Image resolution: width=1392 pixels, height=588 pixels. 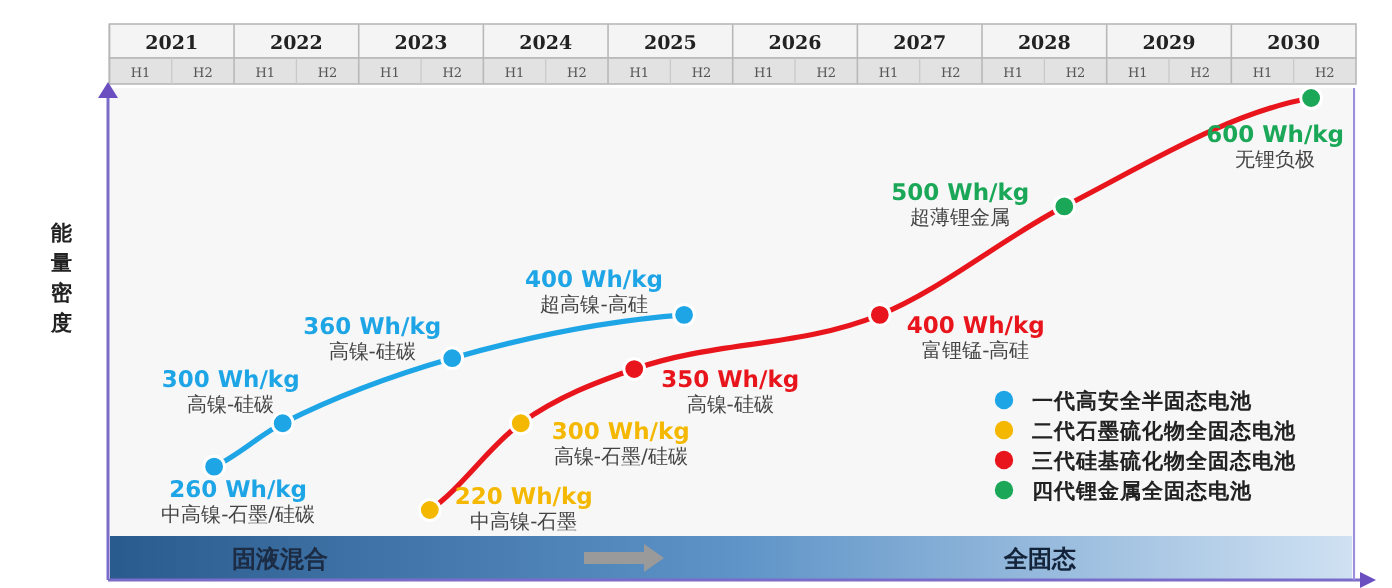 I want to click on x-tick-label: 2028, so click(x=1044, y=44).